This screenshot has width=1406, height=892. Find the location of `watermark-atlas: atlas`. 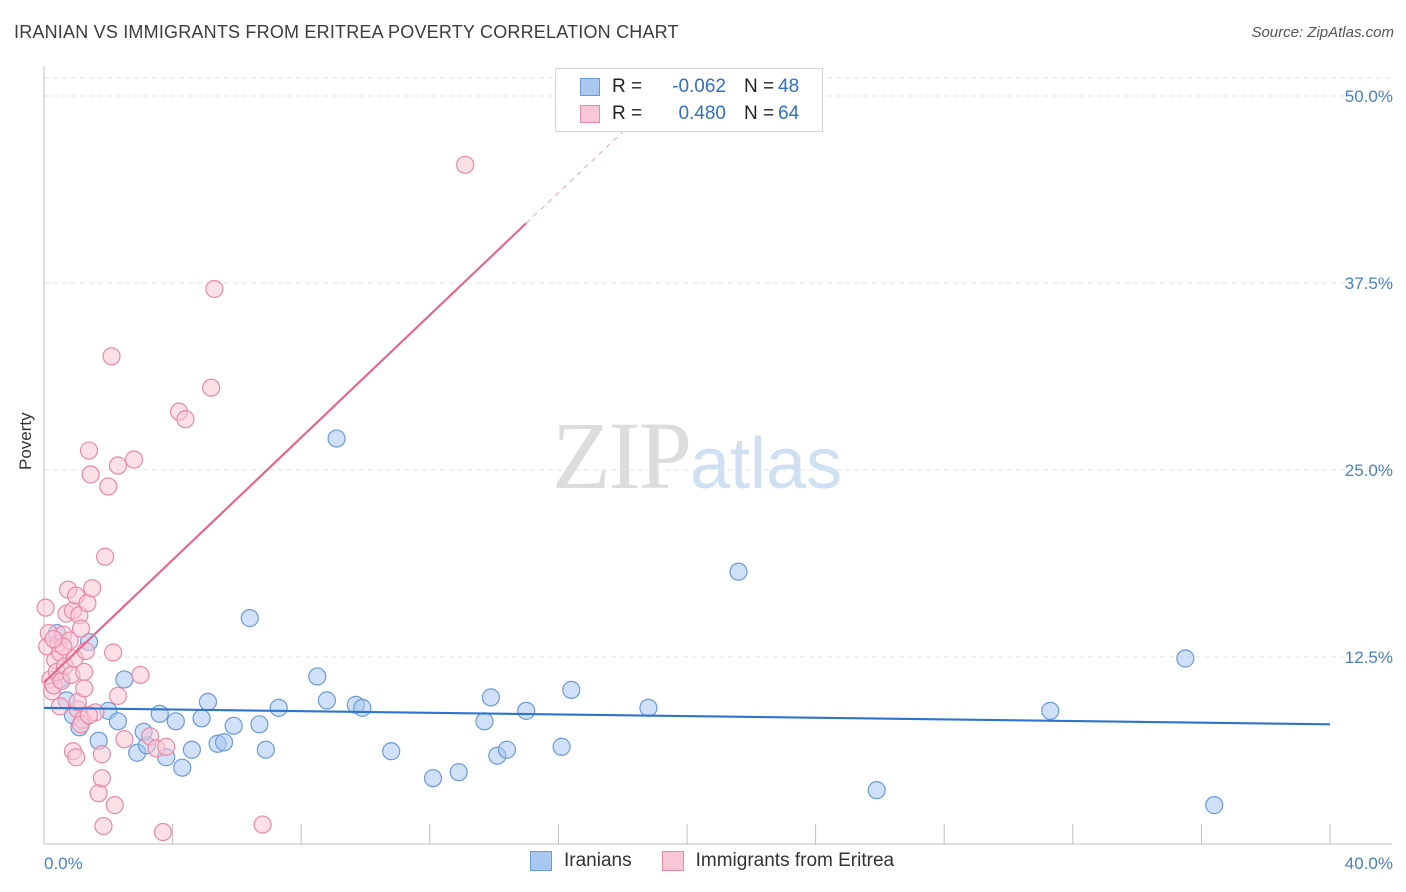

watermark-atlas: atlas is located at coordinates (766, 464).